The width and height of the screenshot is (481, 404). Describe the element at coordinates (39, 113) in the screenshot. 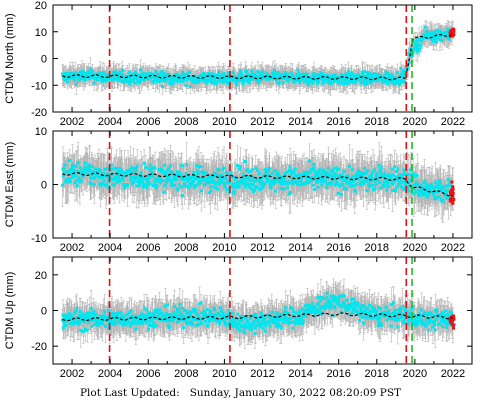

I see `y-tick-label: -20` at that location.